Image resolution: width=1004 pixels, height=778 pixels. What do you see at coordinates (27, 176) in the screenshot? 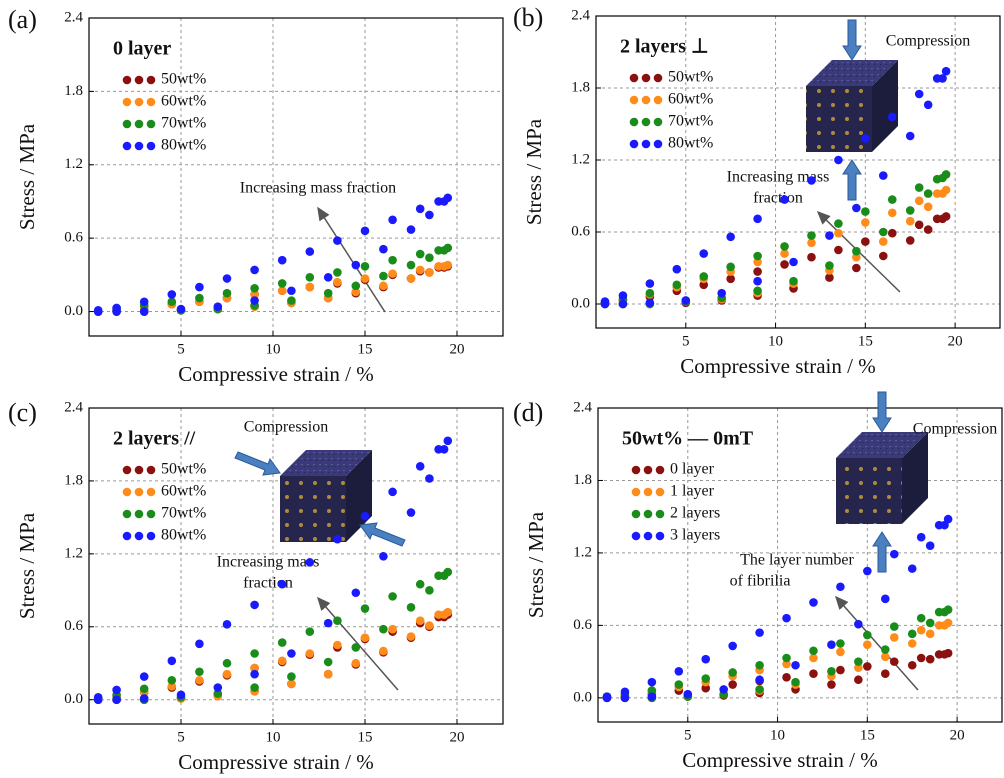
I see `y-axis-title: Stress / MPa` at bounding box center [27, 176].